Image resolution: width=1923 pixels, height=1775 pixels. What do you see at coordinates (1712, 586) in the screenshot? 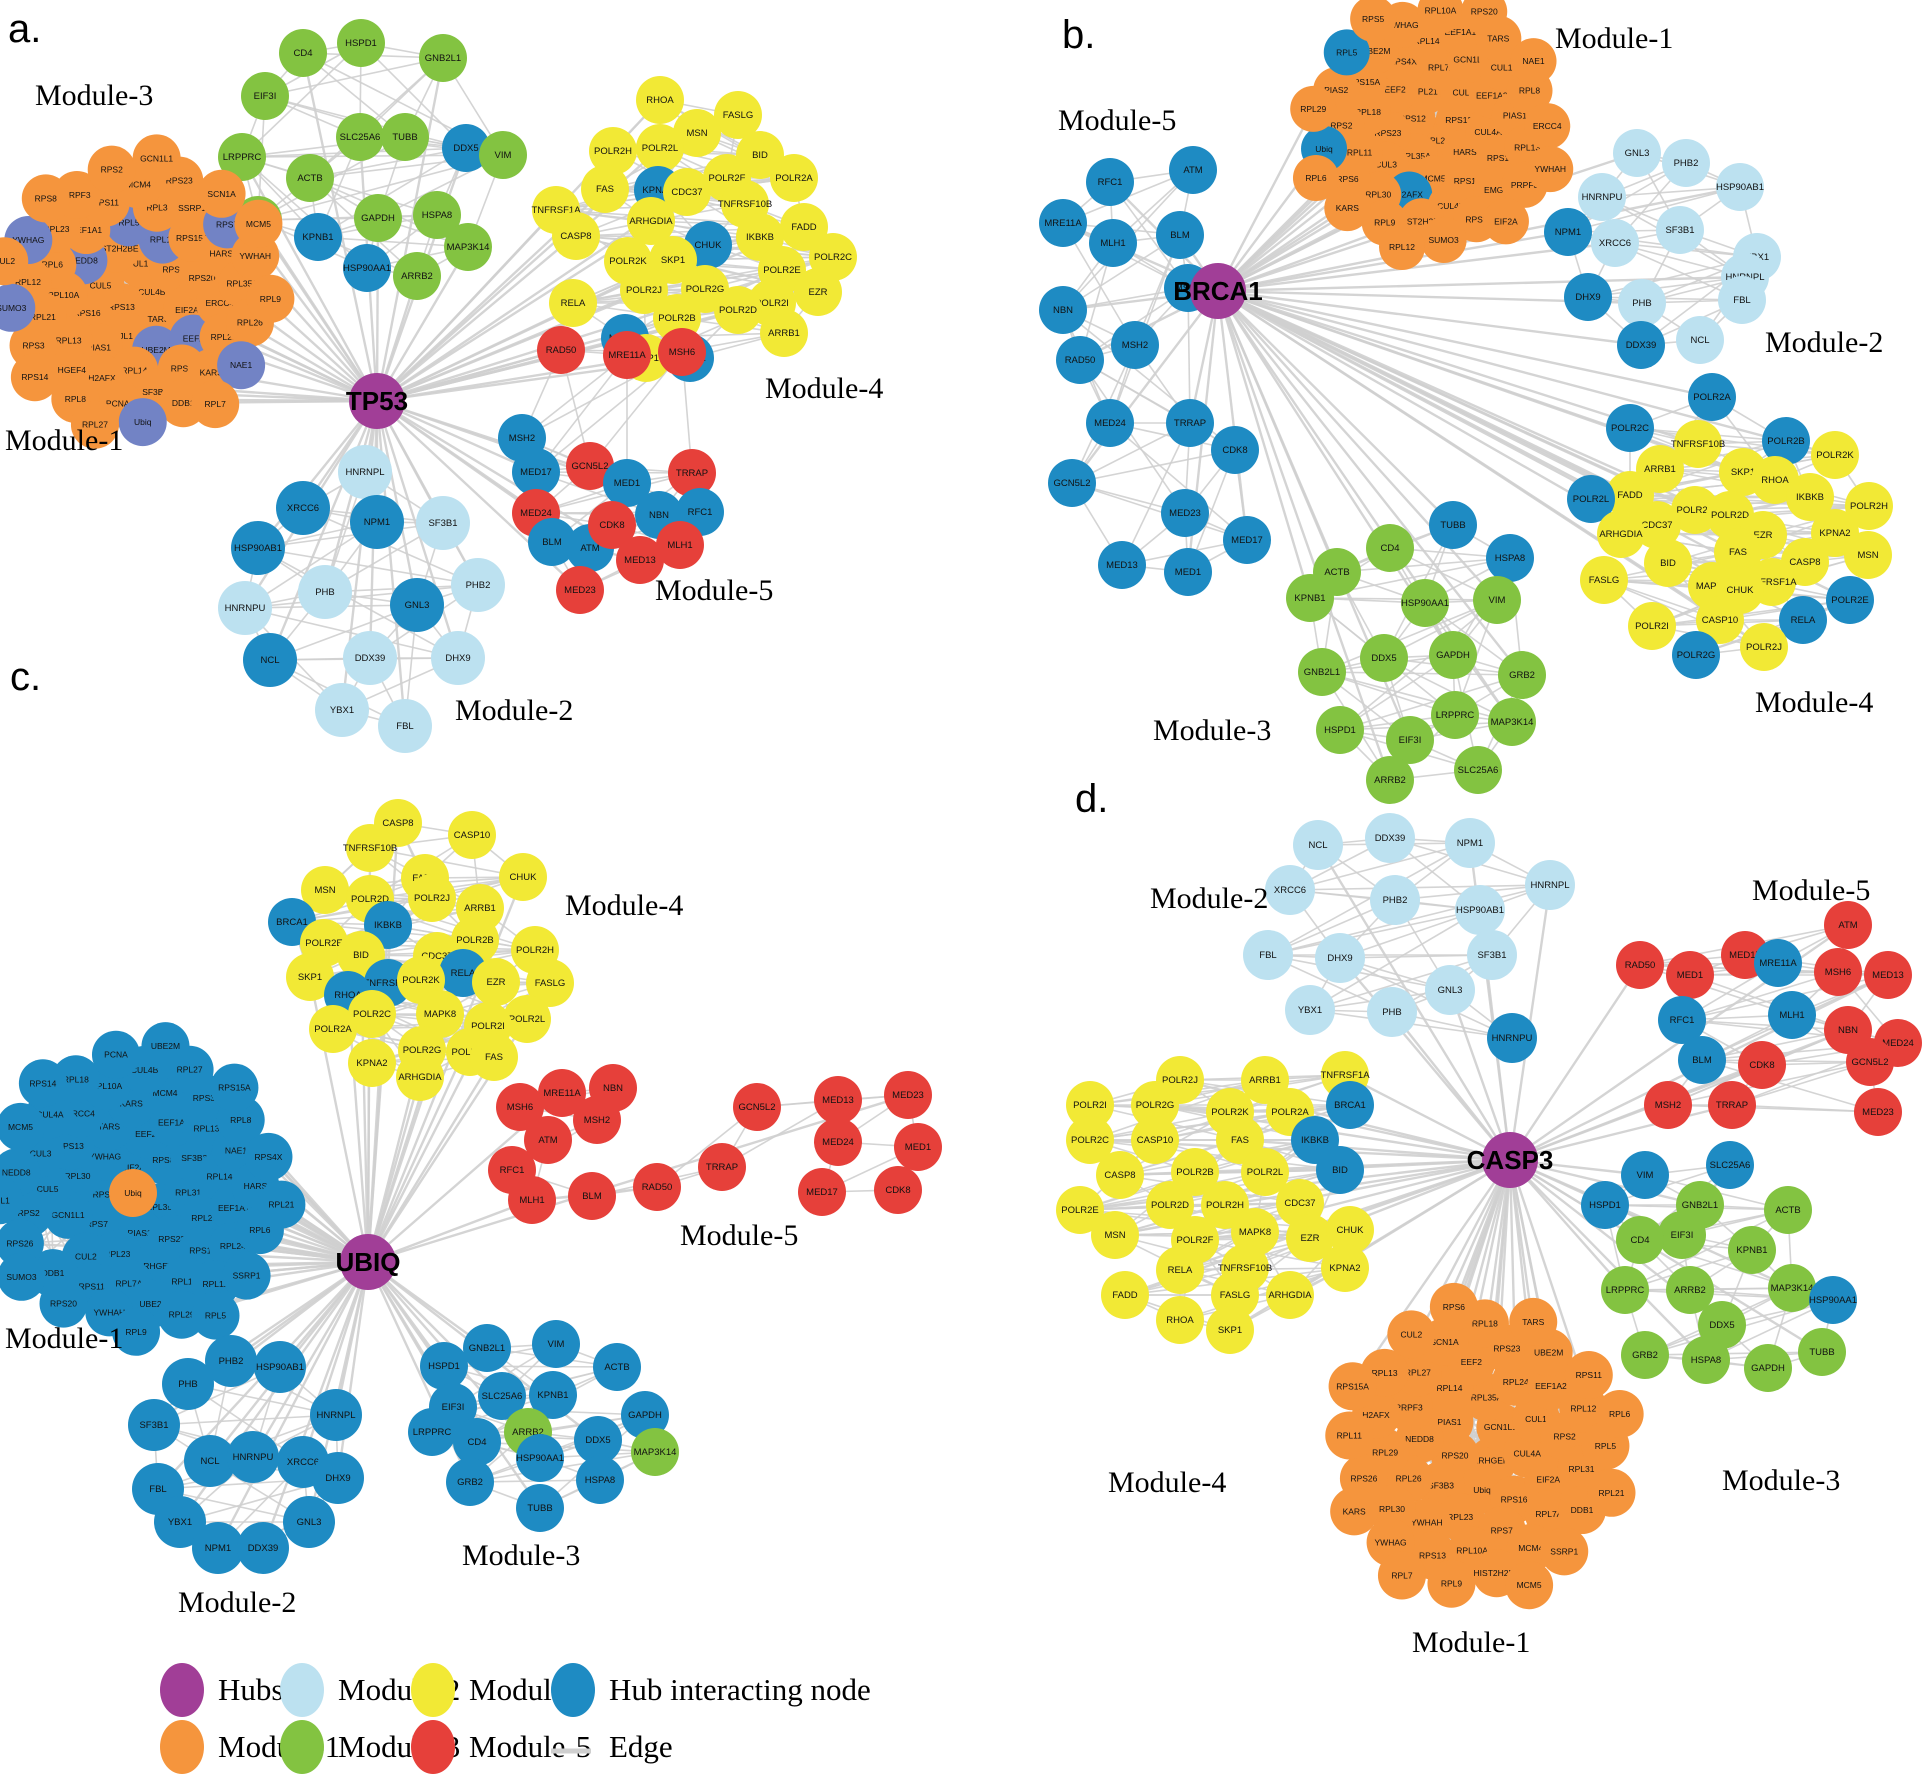
I see `node-label-MAPK8: MAPK8` at bounding box center [1712, 586].